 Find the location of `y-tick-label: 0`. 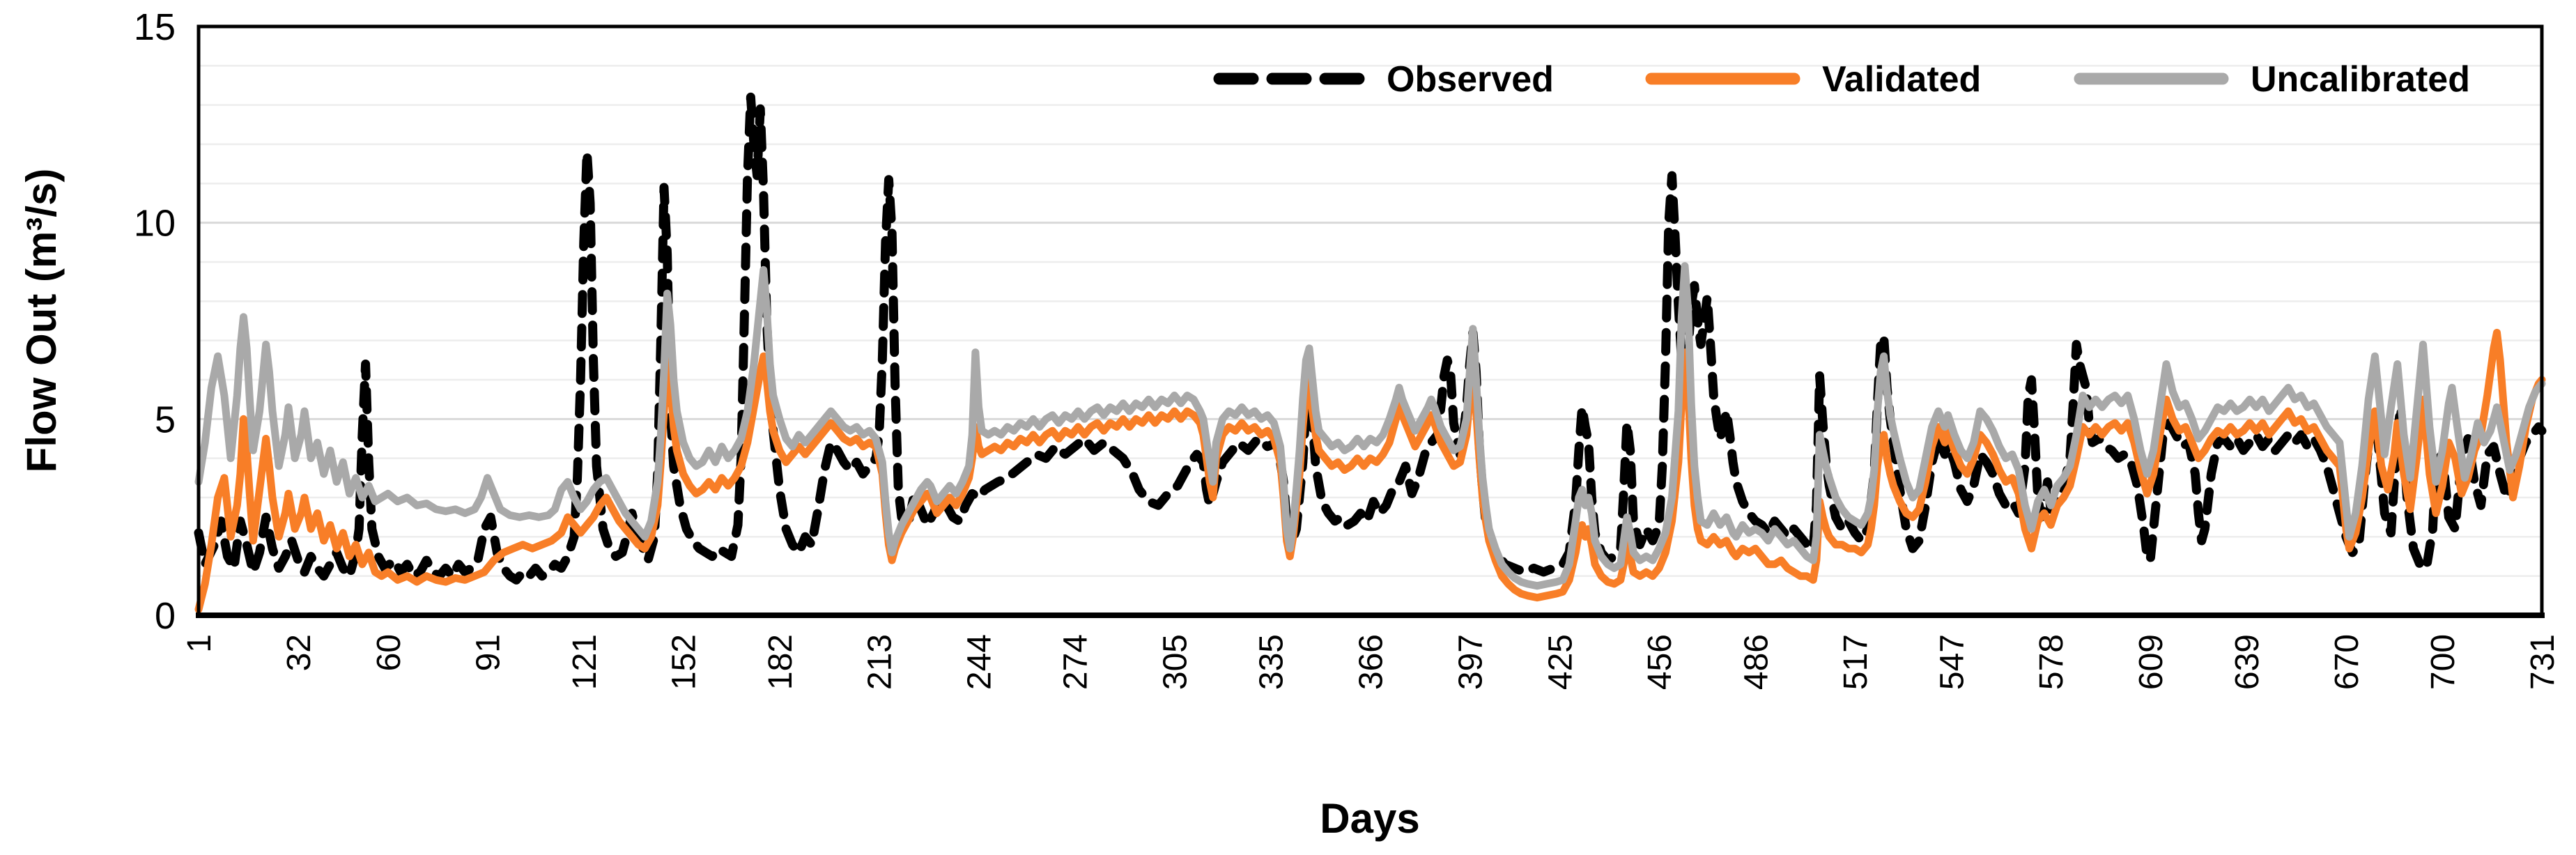

y-tick-label: 0 is located at coordinates (165, 616).